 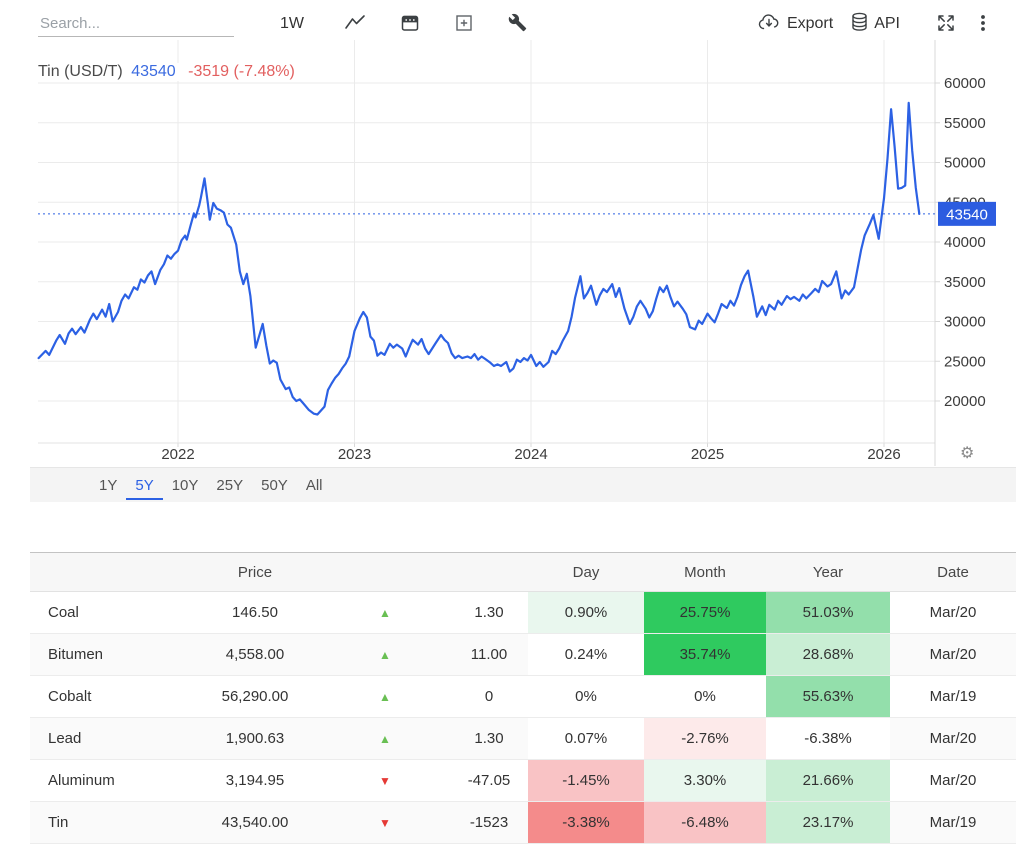 What do you see at coordinates (586, 780) in the screenshot?
I see `day-percent-cell: -1.45%` at bounding box center [586, 780].